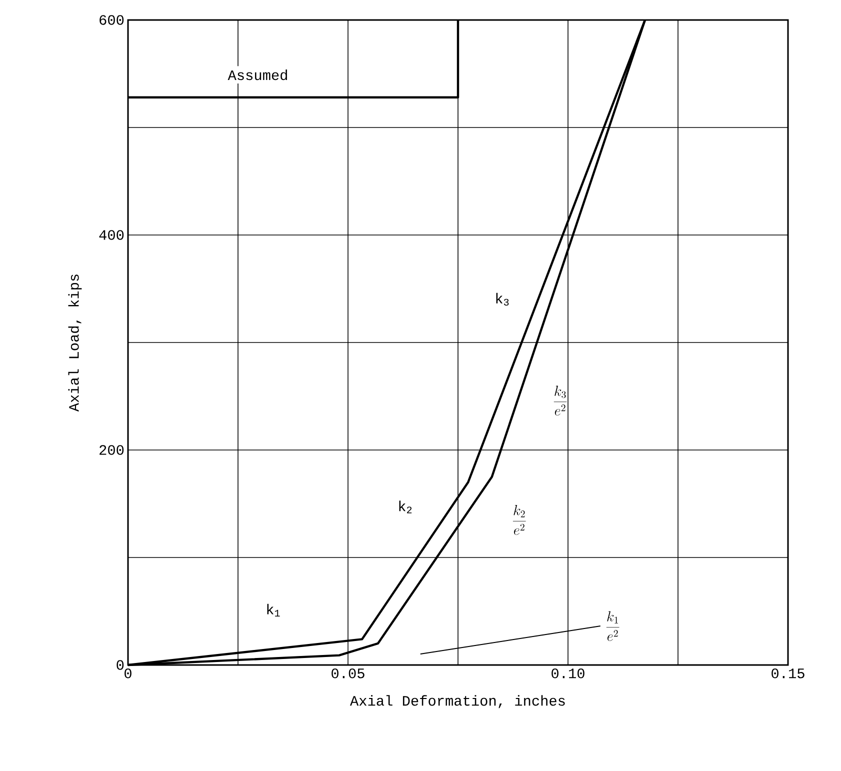 This screenshot has width=841, height=771. I want to click on annotation: k$_{1}$, so click(273, 610).